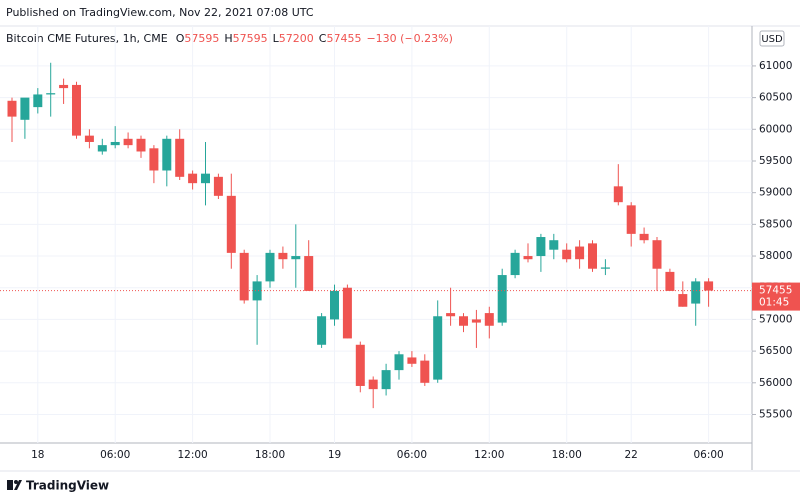 Image resolution: width=800 pixels, height=500 pixels. Describe the element at coordinates (14, 485) in the screenshot. I see `logo` at that location.